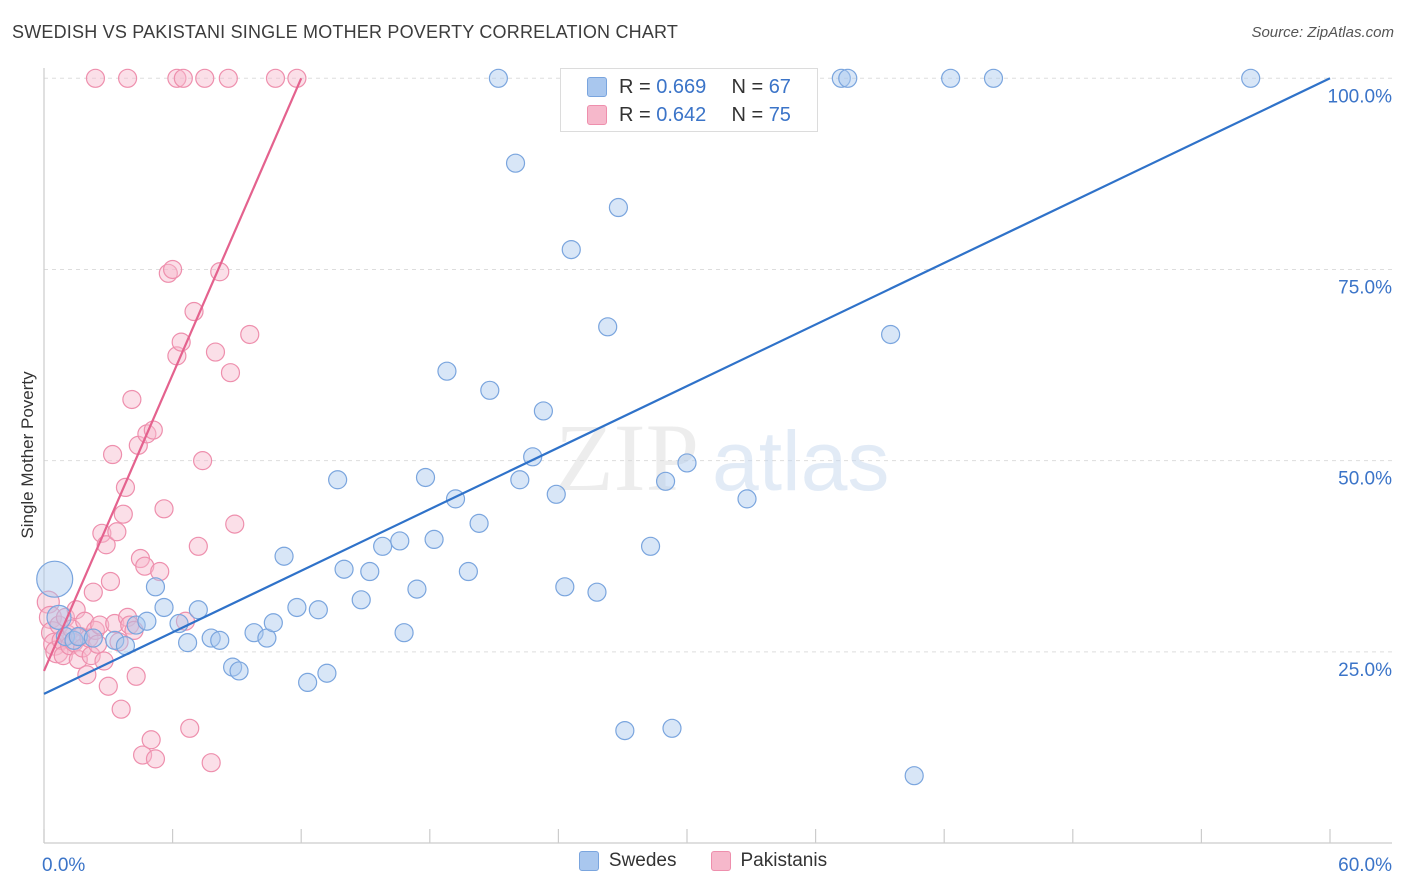  I want to click on y-tick-label: 50.0%, so click(1365, 479).